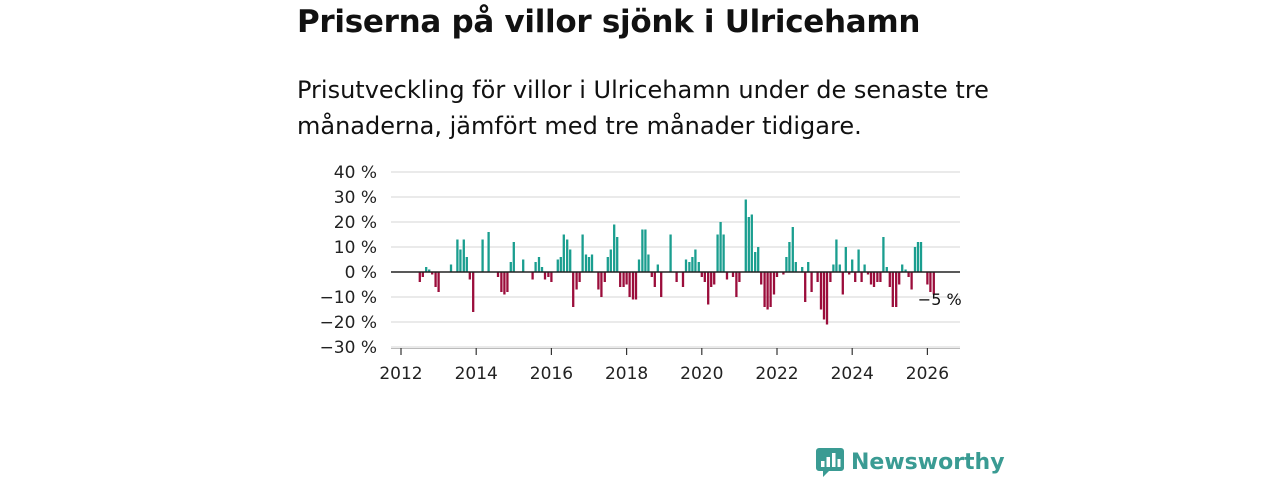 This screenshot has height=480, width=1280. I want to click on axes, so click(675, 313).